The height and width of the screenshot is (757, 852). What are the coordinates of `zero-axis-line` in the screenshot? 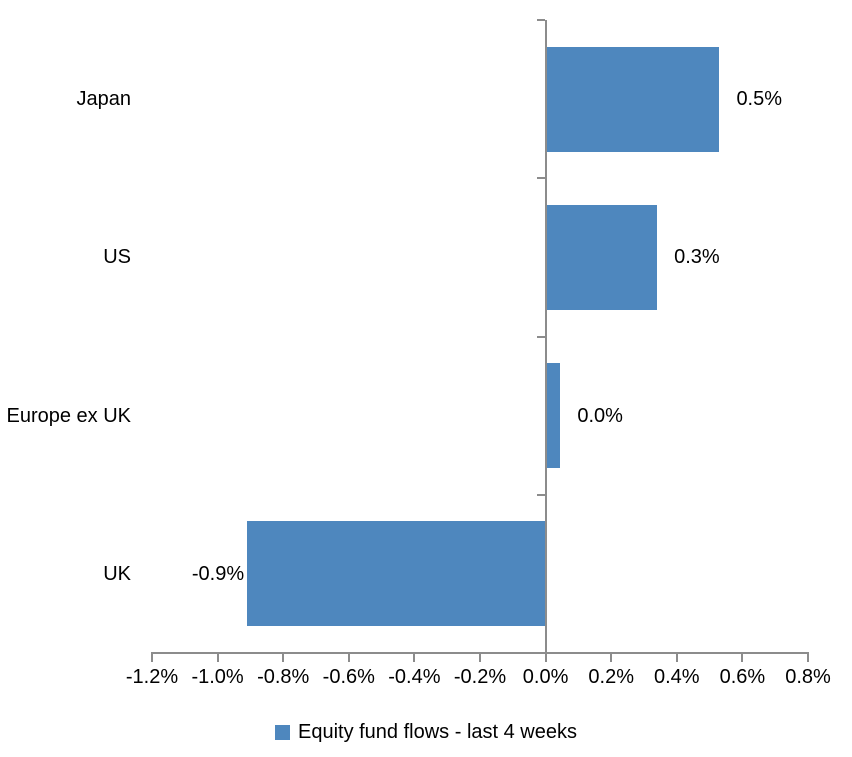 It's located at (545, 337).